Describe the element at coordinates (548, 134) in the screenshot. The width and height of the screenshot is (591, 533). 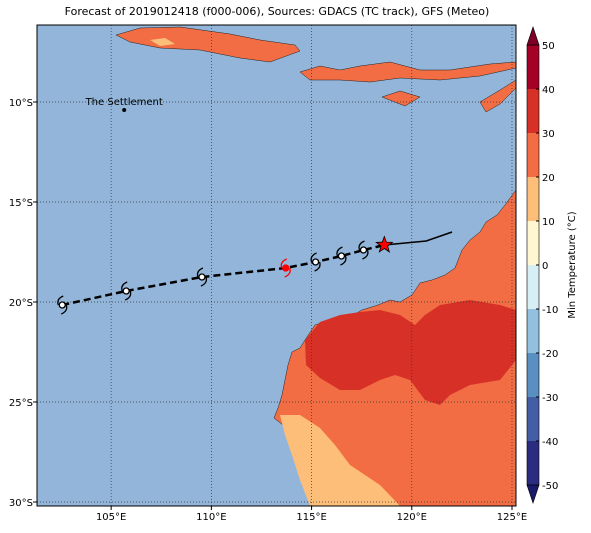
I see `colorbar-tick-label: 30` at that location.